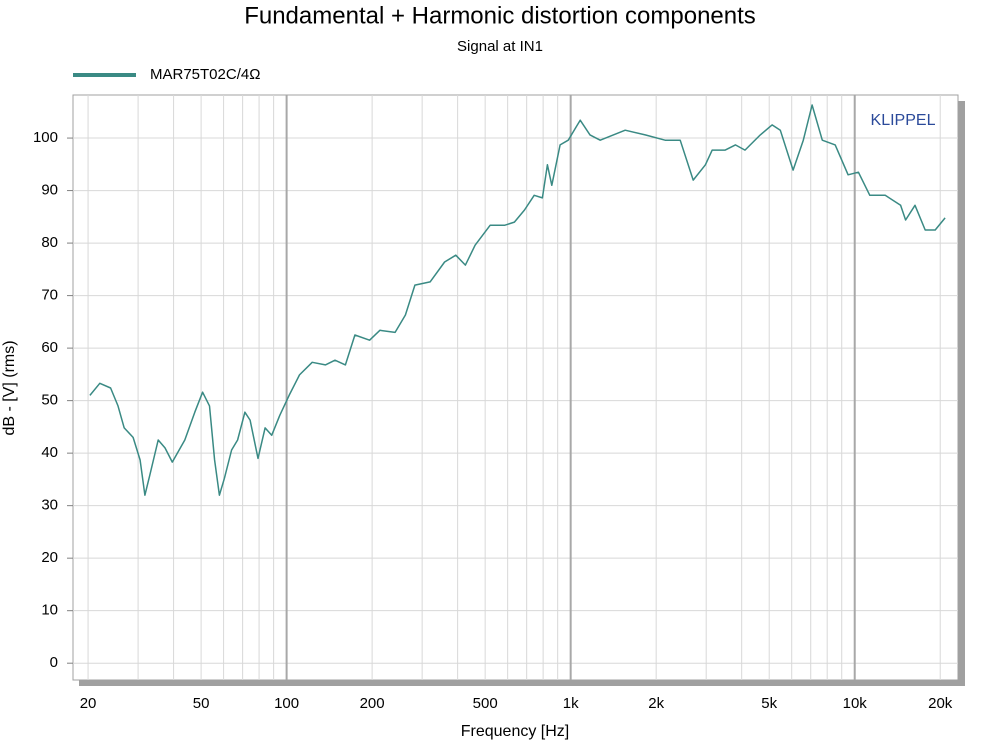  I want to click on y-tick-label: 90, so click(49, 190).